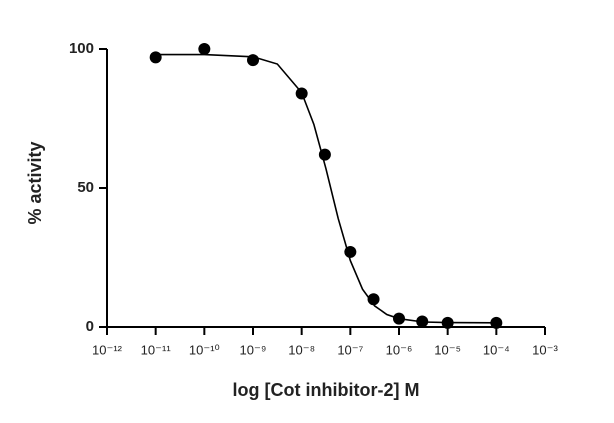  What do you see at coordinates (35, 182) in the screenshot?
I see `y-axis-label: % activity` at bounding box center [35, 182].